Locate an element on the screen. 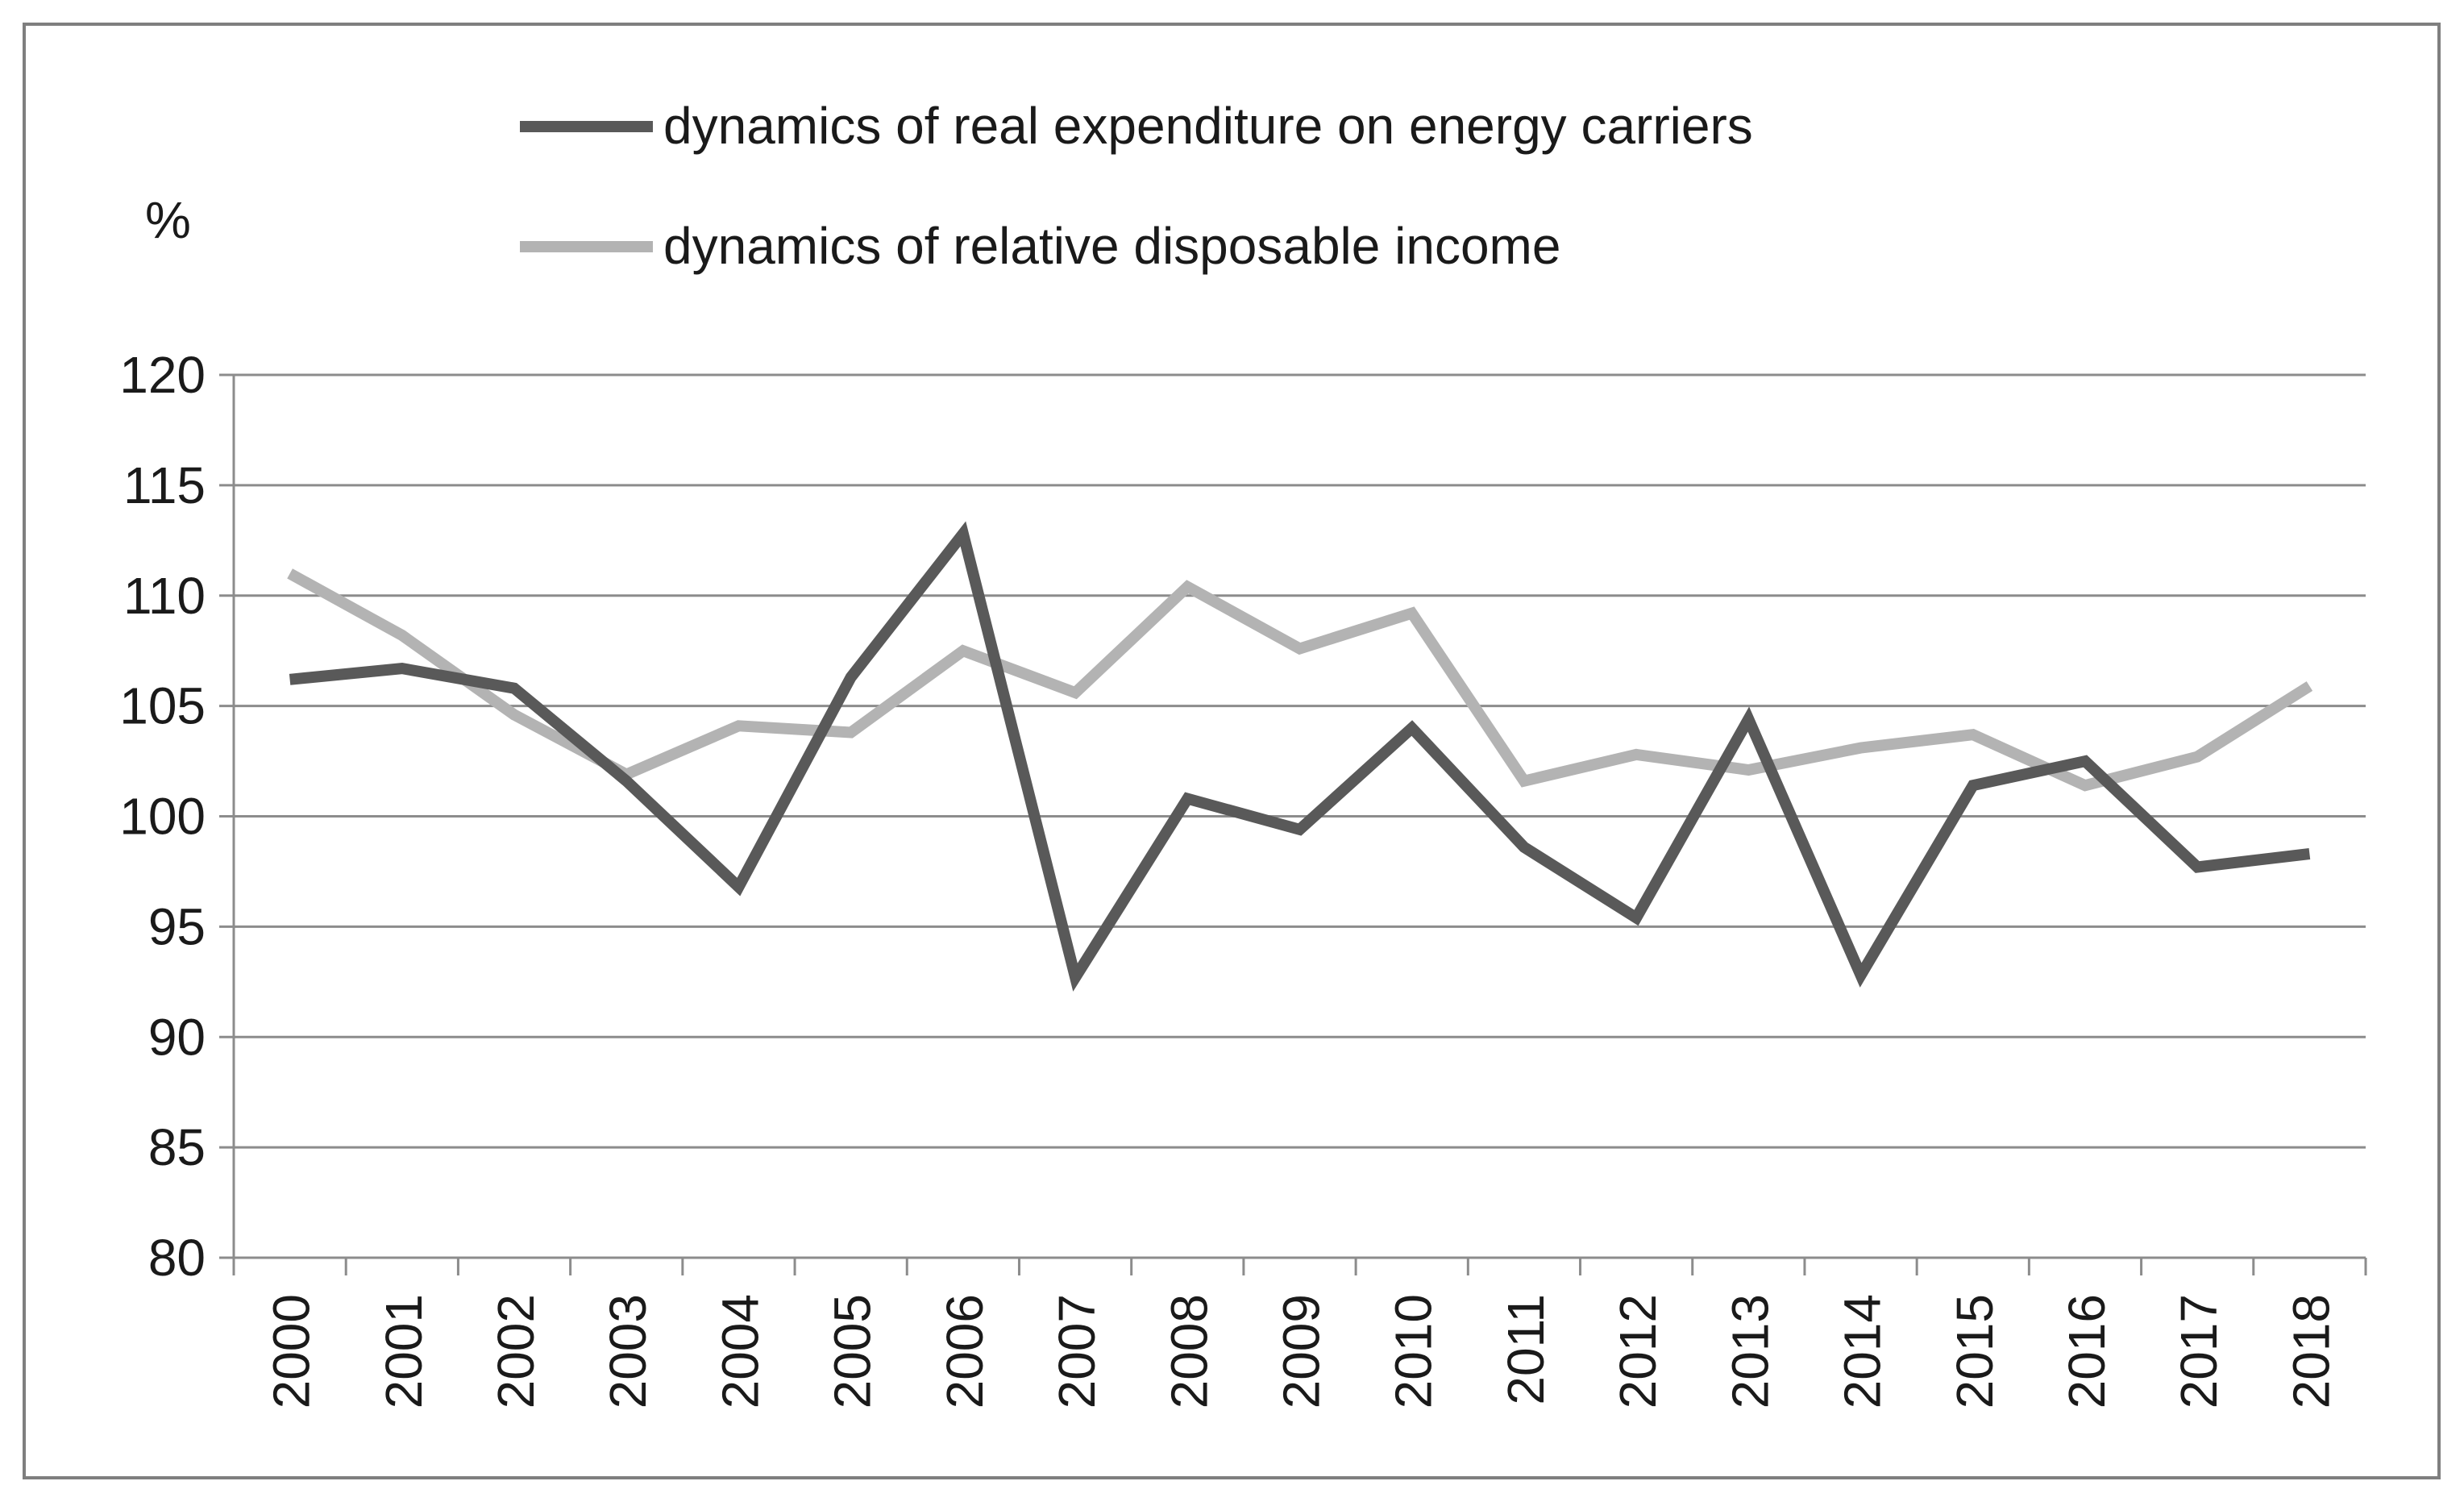  x-tick-label: 2012 is located at coordinates (1638, 1351).